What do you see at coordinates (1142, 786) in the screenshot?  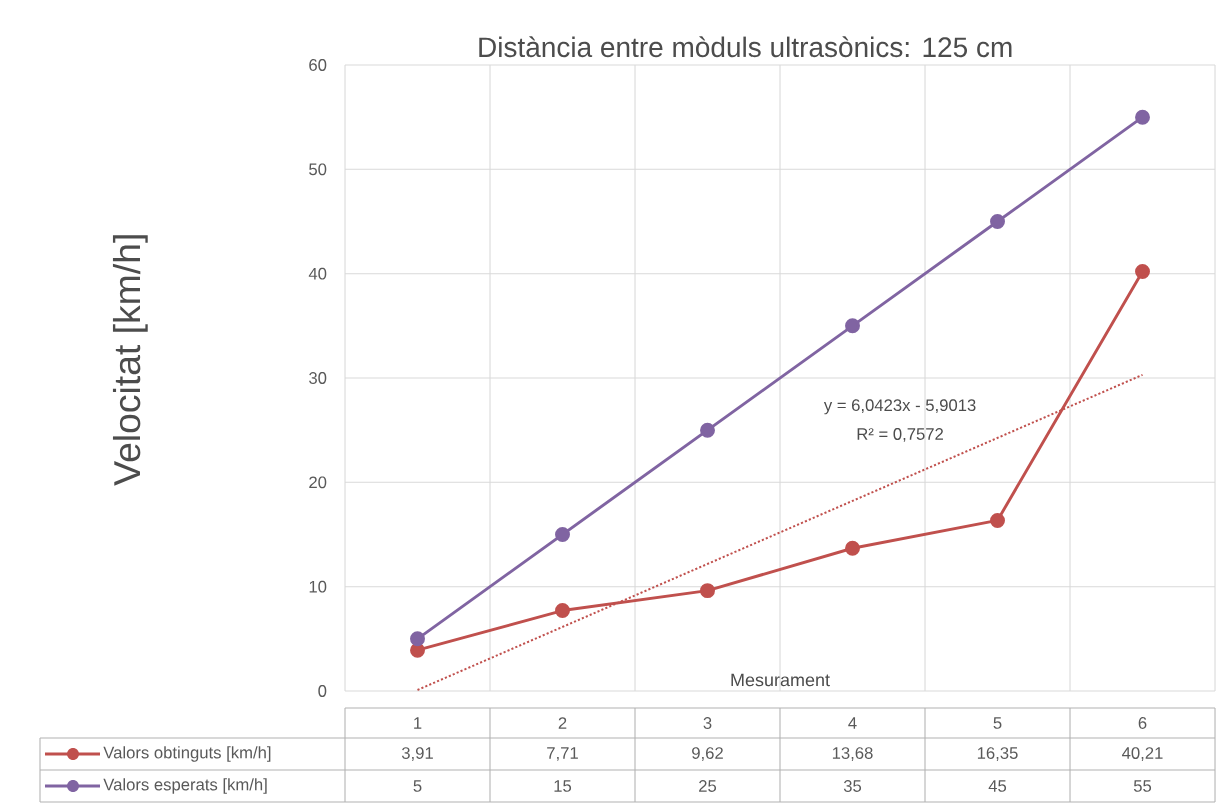 I see `data-label: 55` at bounding box center [1142, 786].